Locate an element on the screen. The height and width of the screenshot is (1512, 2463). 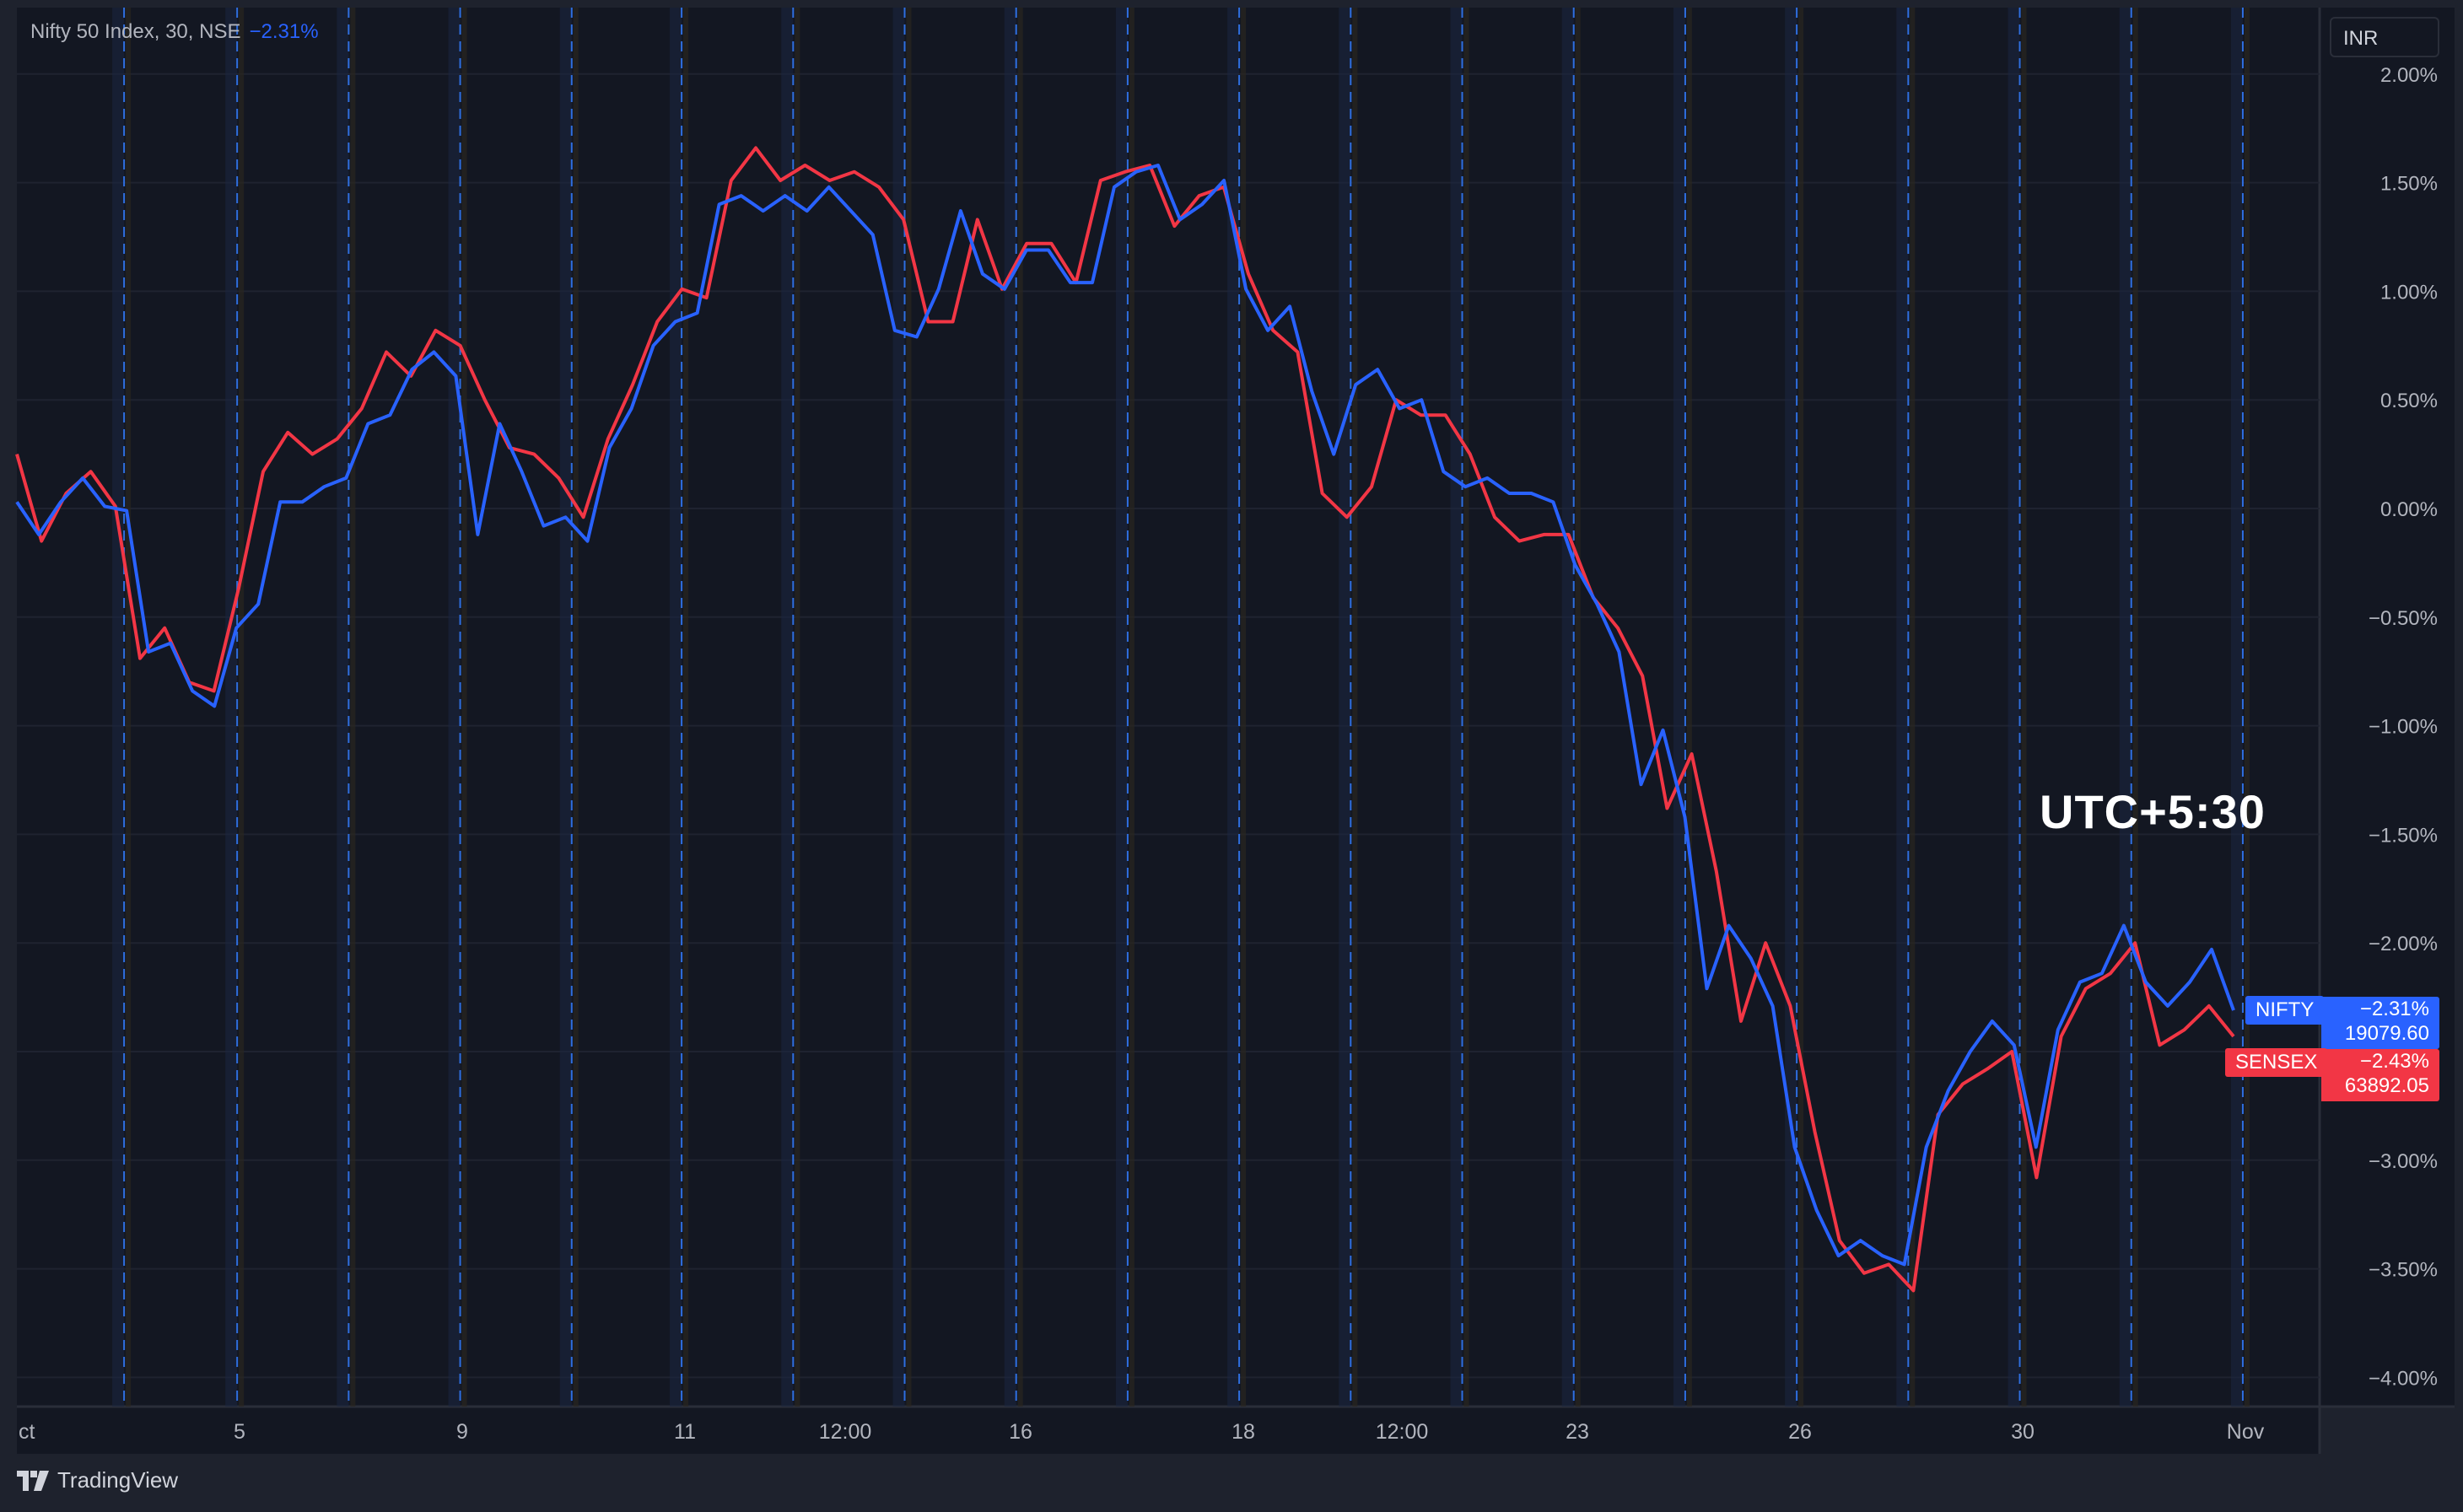
y-tick-label: −3.00% is located at coordinates (2403, 1161).